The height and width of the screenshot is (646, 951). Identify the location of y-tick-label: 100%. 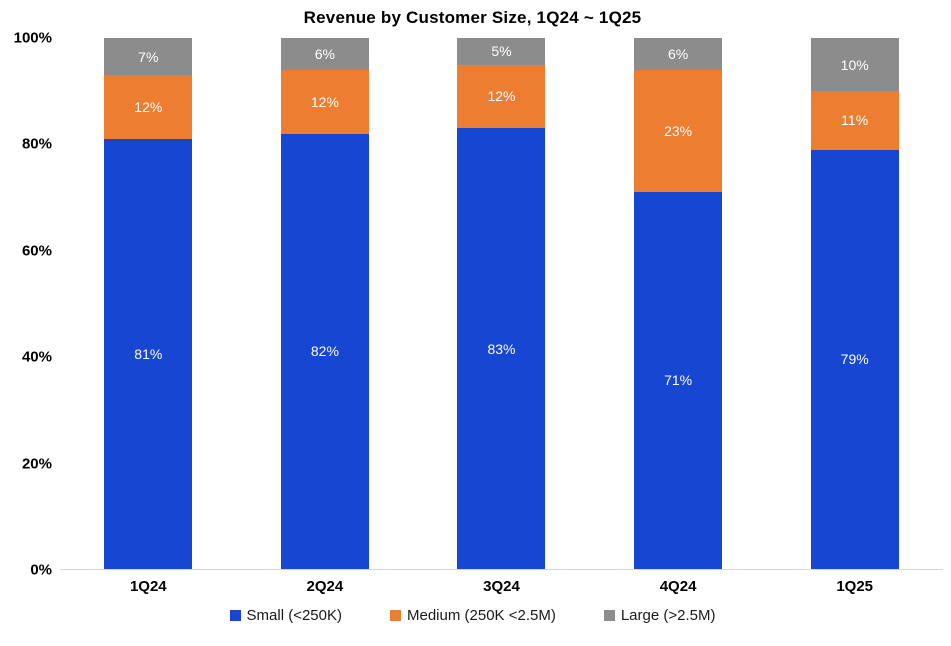
(32, 38).